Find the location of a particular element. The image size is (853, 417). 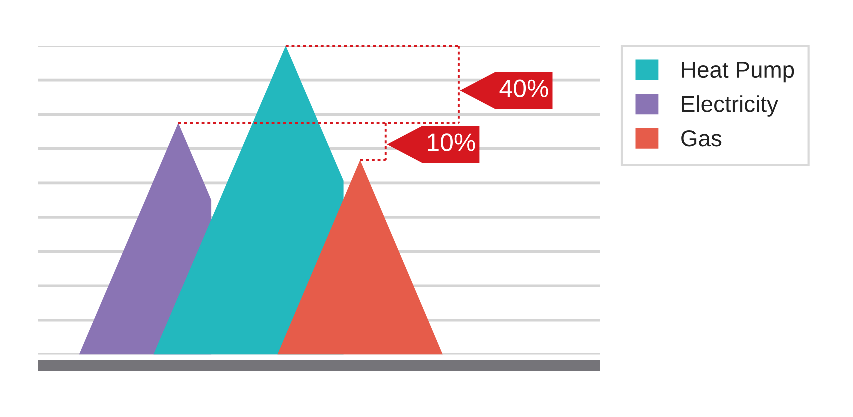

legend-label: Gas is located at coordinates (702, 138).